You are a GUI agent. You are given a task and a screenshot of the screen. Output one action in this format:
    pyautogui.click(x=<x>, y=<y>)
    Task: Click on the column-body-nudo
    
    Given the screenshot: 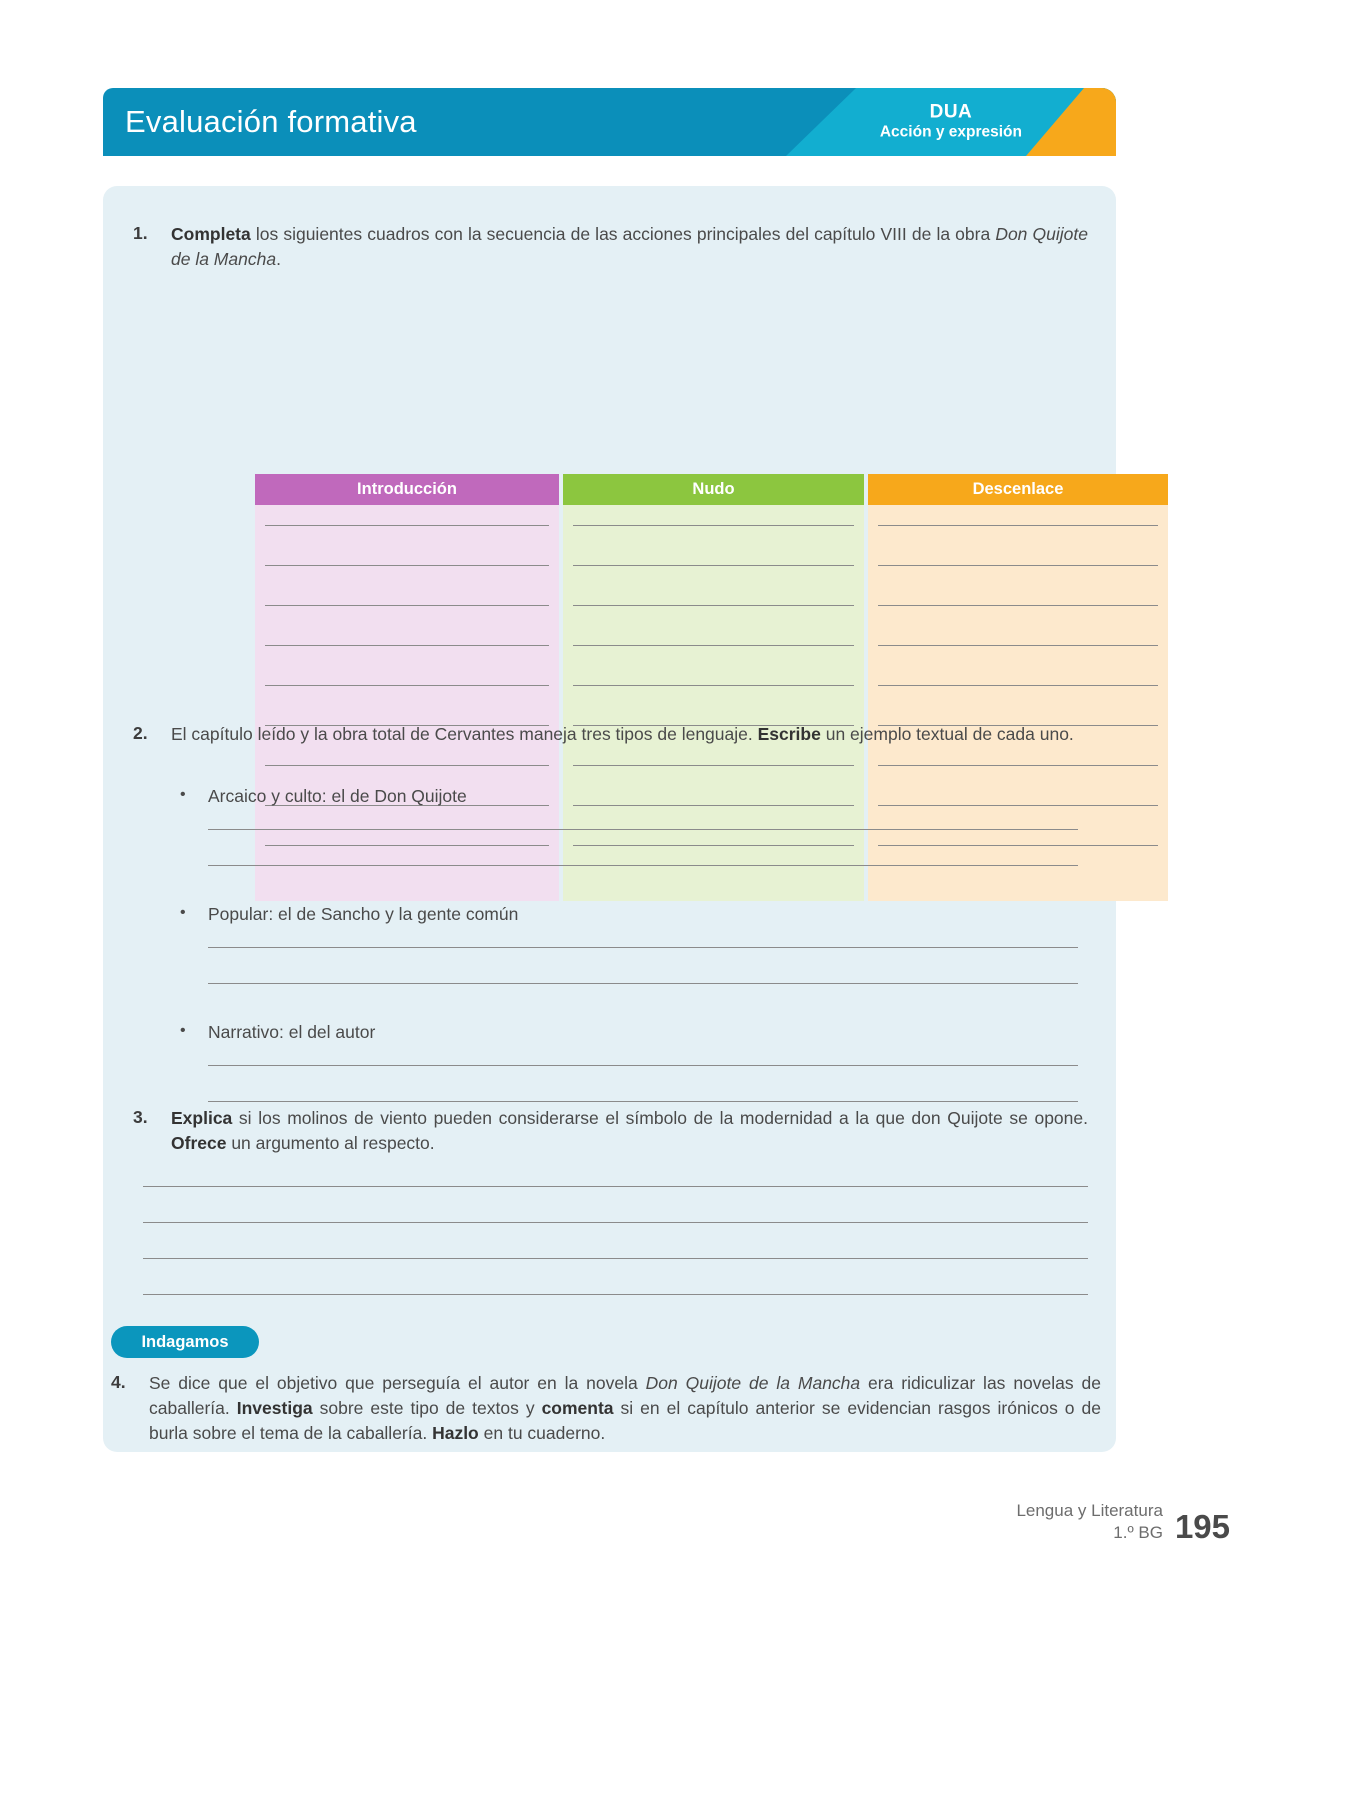 What is the action you would take?
    pyautogui.click(x=713, y=703)
    